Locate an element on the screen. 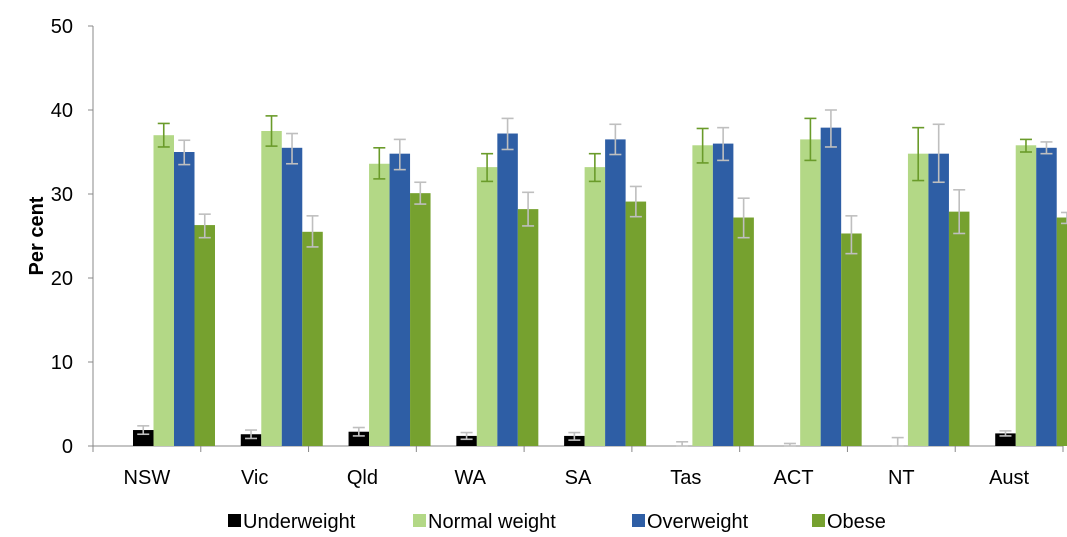 Image resolution: width=1067 pixels, height=537 pixels. y-tick-labels: 0 10 20 30 40 50 is located at coordinates (62, 237).